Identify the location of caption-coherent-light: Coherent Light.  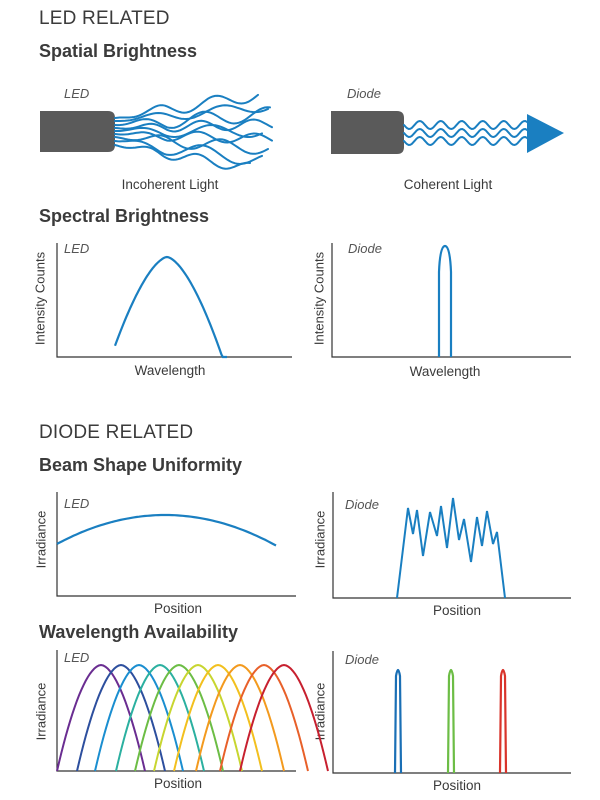
(448, 184).